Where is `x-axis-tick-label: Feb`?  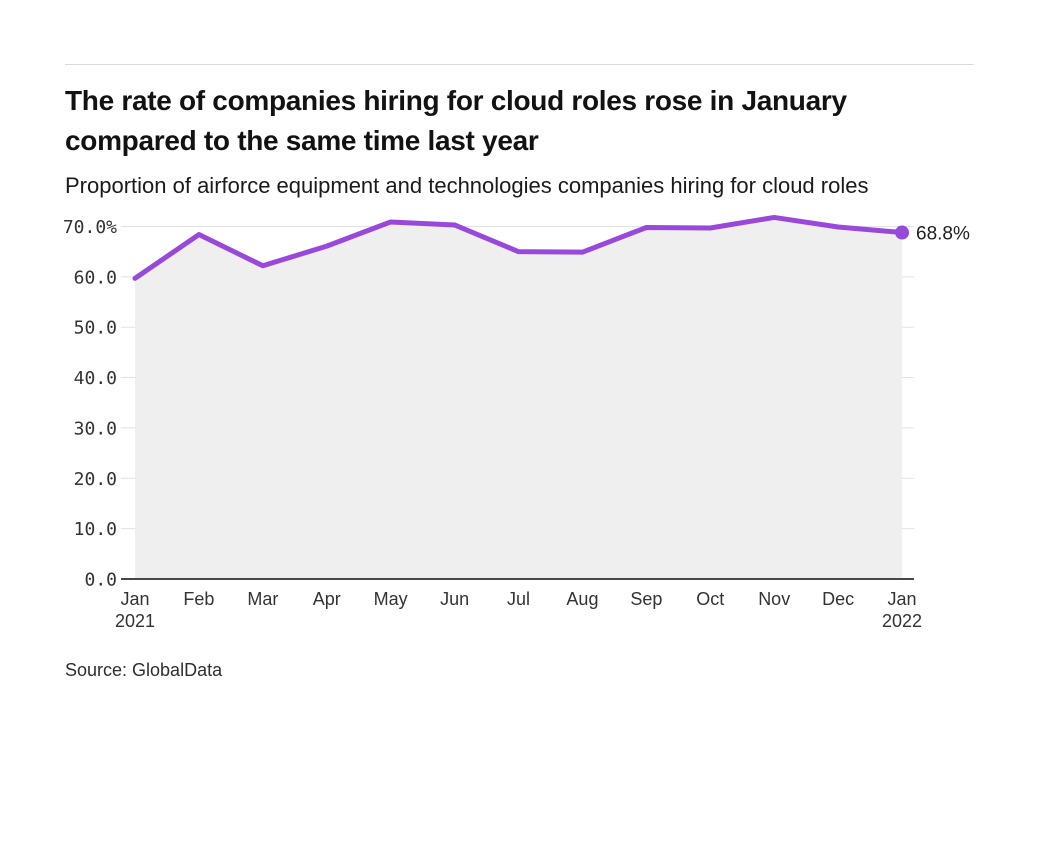
x-axis-tick-label: Feb is located at coordinates (198, 599).